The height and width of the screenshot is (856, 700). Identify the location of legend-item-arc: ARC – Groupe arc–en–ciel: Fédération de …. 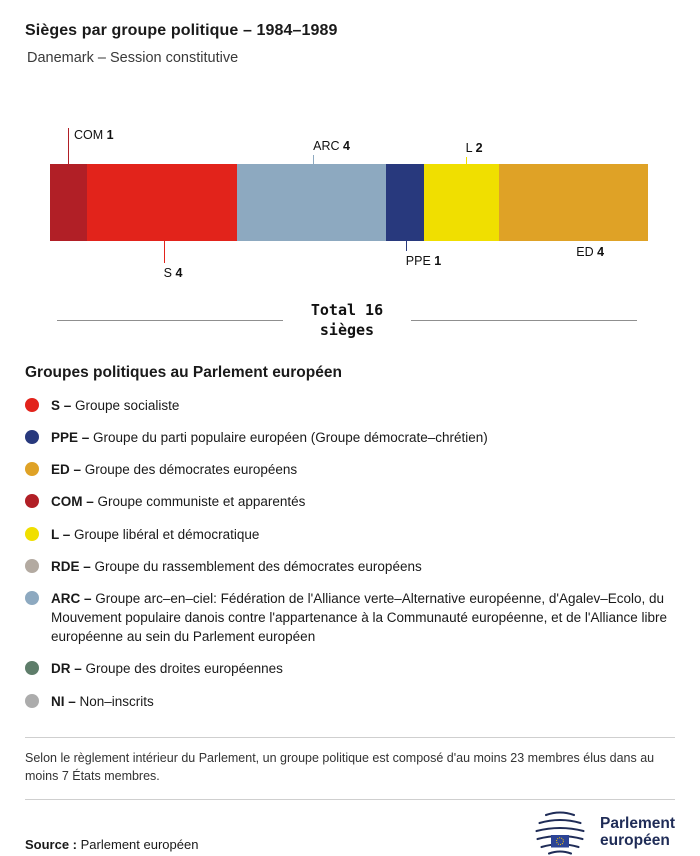
(350, 617).